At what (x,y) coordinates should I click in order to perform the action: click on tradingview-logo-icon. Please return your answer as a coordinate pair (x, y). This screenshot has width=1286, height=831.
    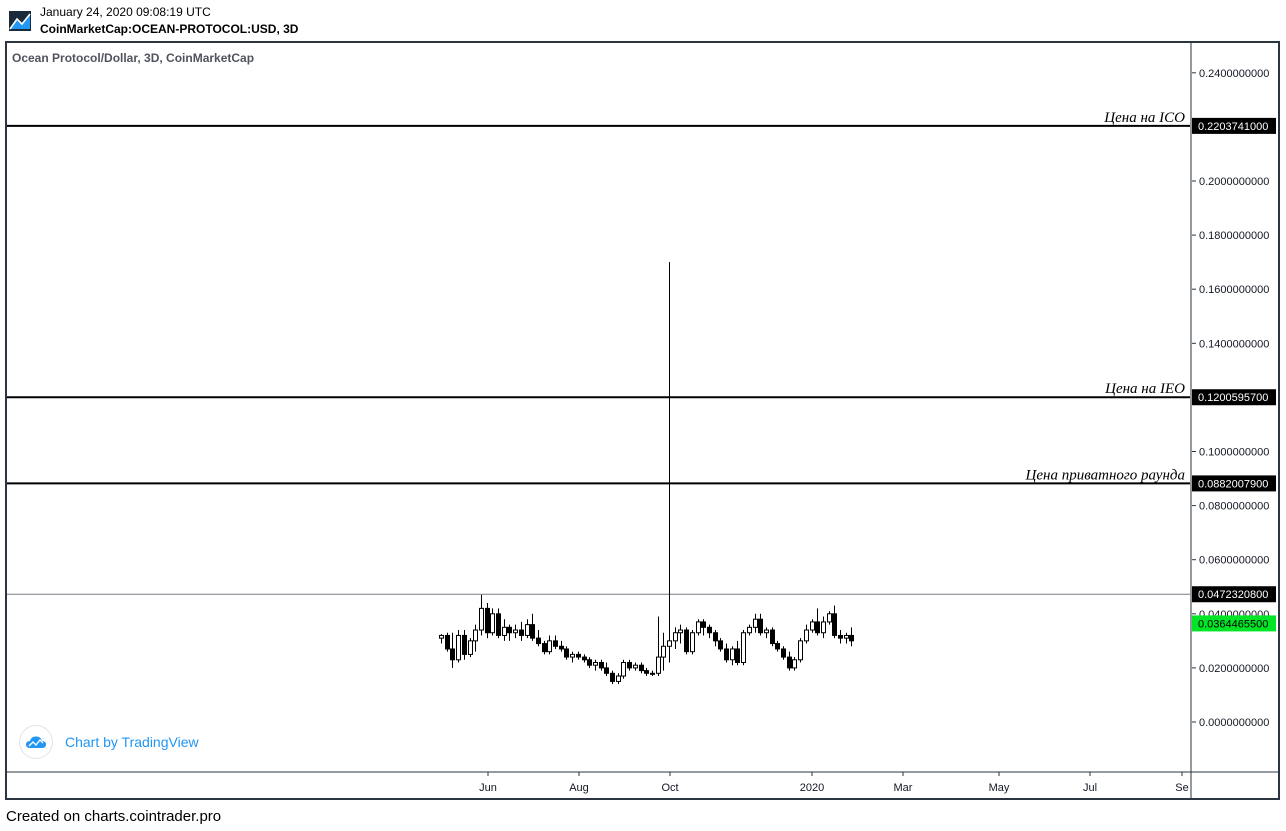
    Looking at the image, I should click on (20, 21).